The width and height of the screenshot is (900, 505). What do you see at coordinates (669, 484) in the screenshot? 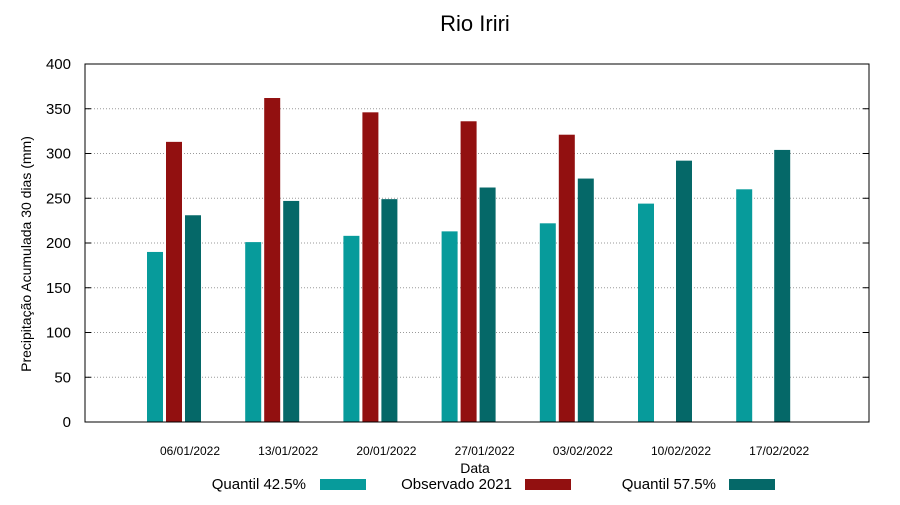
I see `legend-label: Quantil 57.5%` at bounding box center [669, 484].